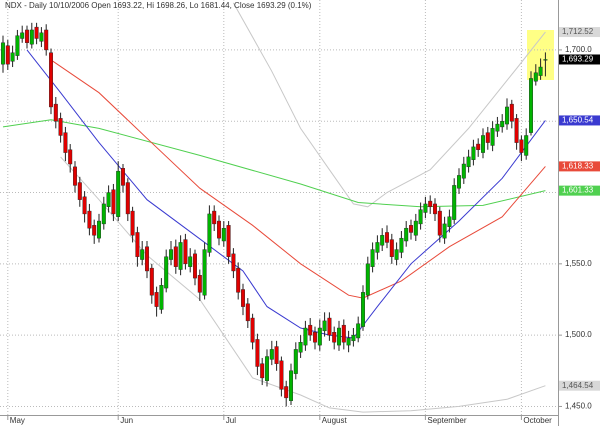  I want to click on axis-marker-label: 1,618.33, so click(578, 165).